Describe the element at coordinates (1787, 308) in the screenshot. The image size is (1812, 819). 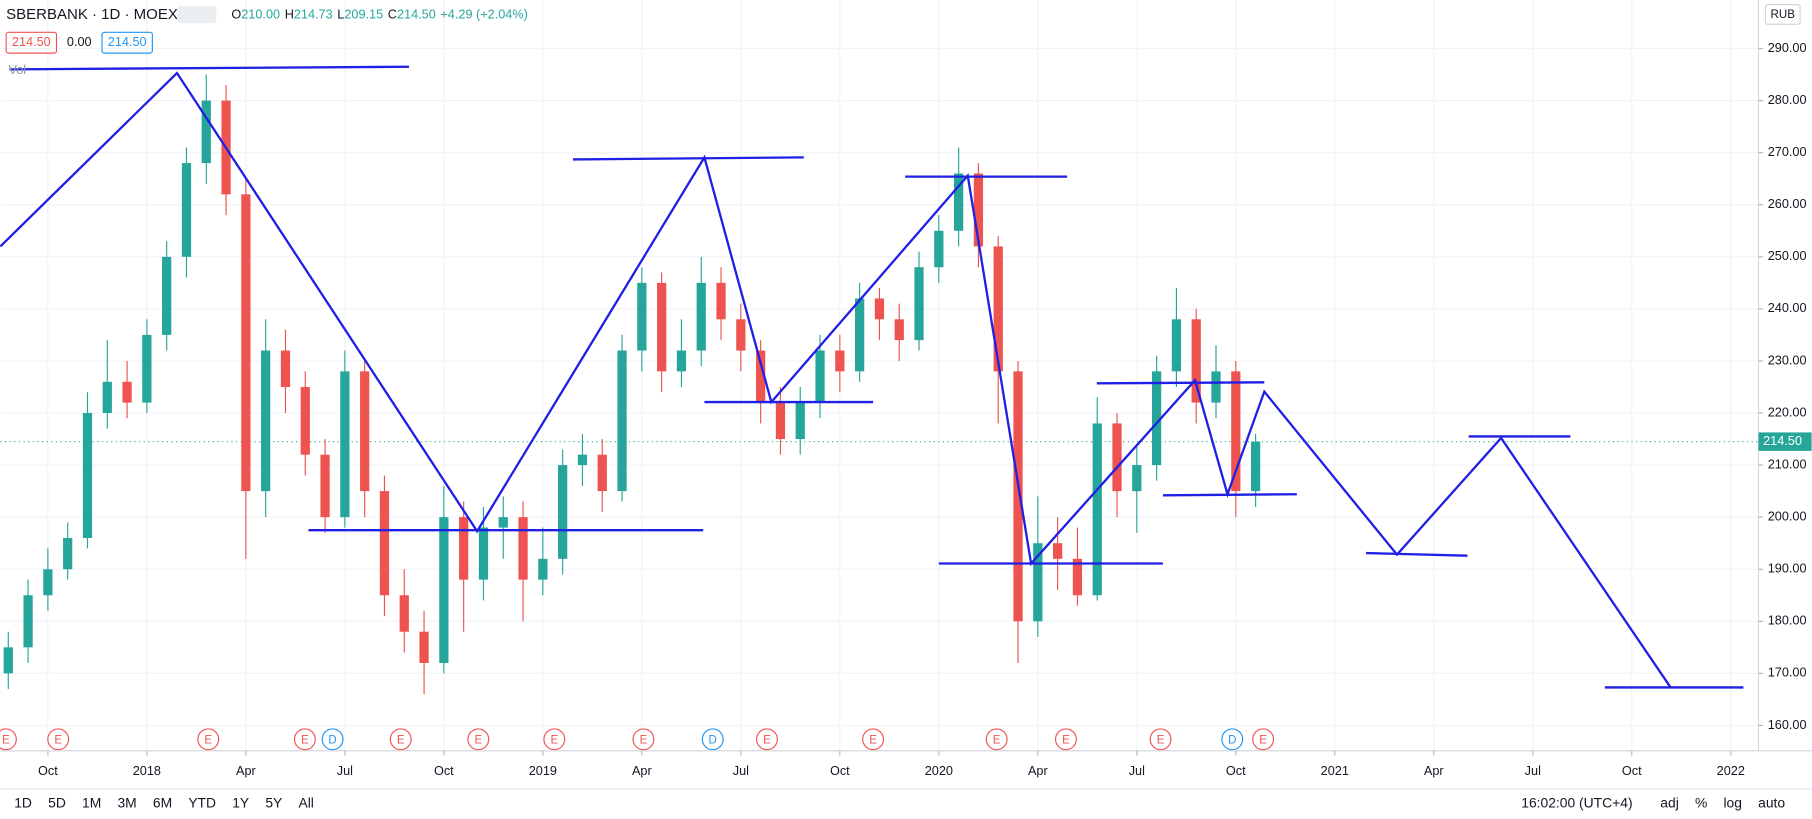
I see `y-tick-label: 240.00` at that location.